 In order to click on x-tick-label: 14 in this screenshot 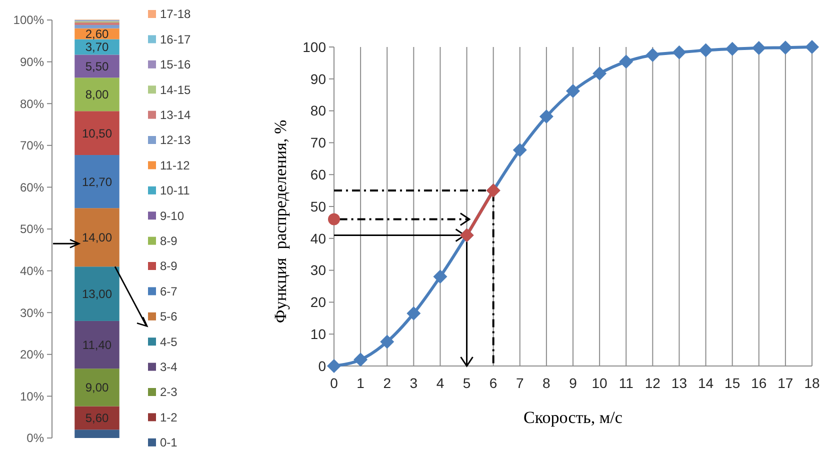, I will do `click(706, 383)`.